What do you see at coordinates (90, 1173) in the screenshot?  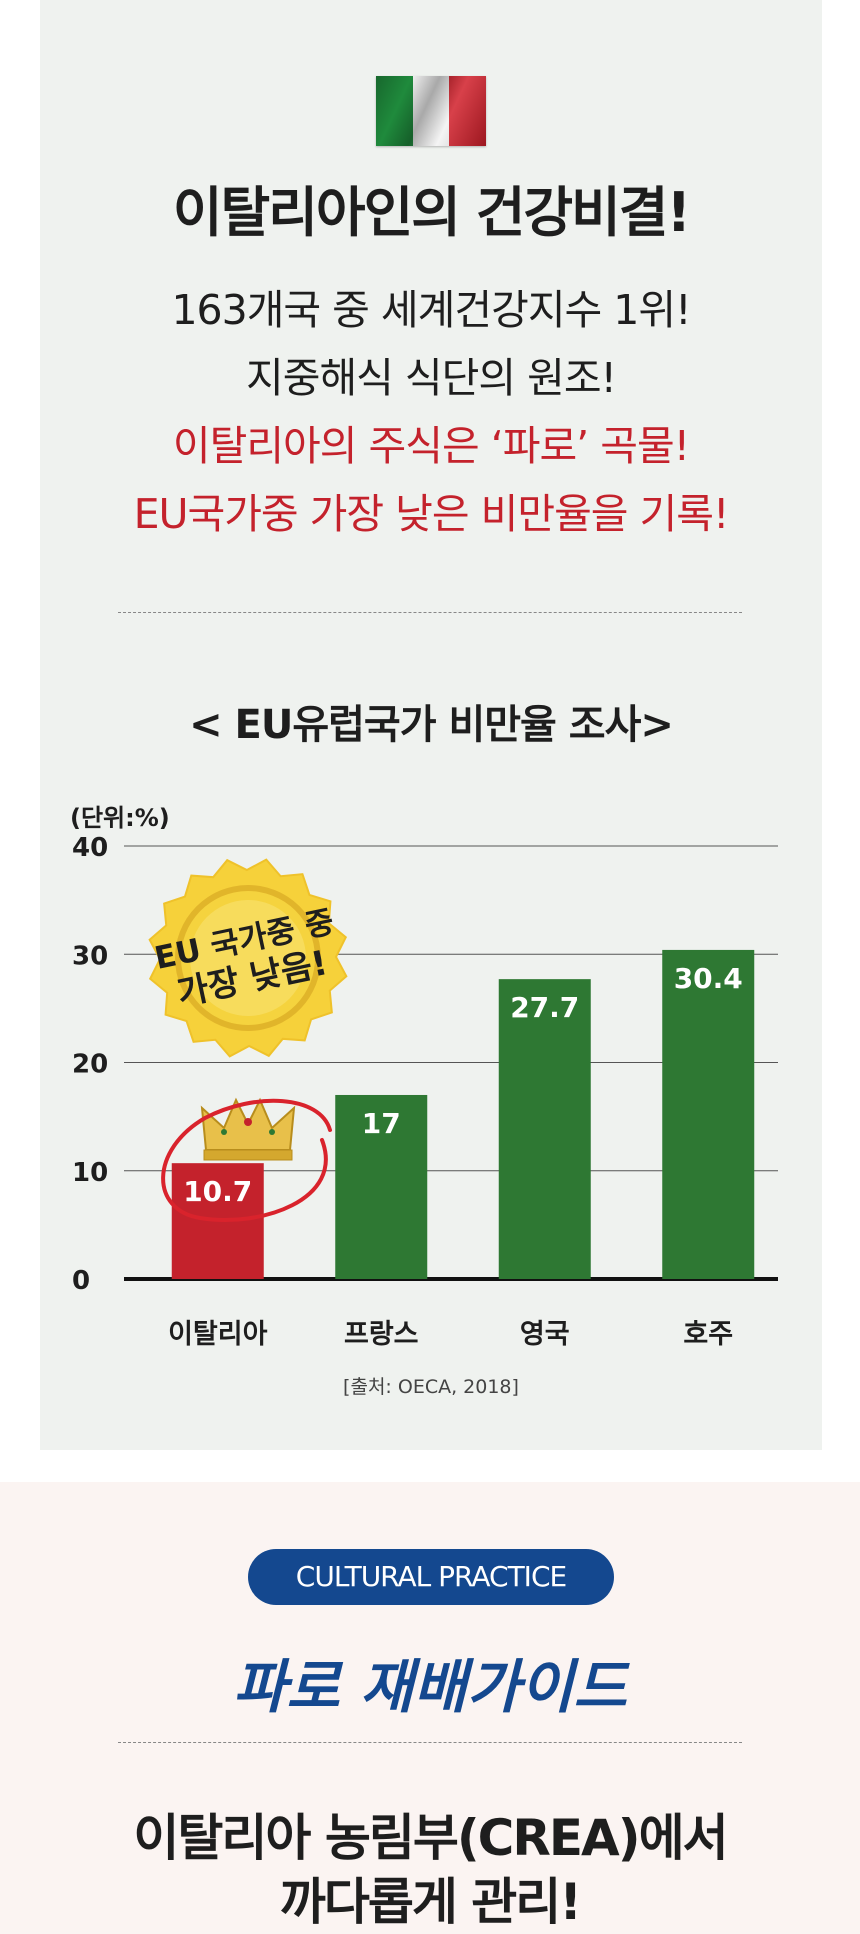 I see `y-tick-label: 10` at bounding box center [90, 1173].